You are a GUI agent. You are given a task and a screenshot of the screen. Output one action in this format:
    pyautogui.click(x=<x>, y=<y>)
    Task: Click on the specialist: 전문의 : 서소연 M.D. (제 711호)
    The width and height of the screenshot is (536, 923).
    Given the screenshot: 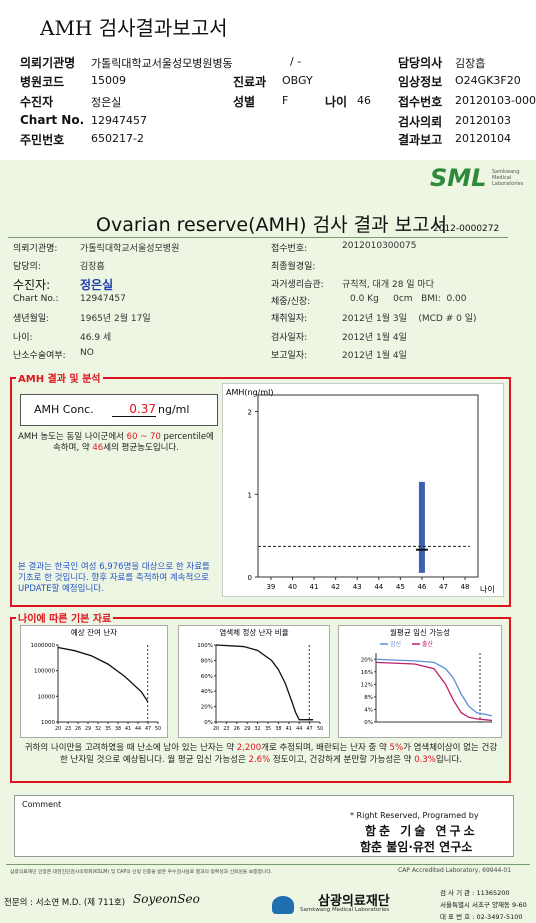 What is the action you would take?
    pyautogui.click(x=65, y=903)
    